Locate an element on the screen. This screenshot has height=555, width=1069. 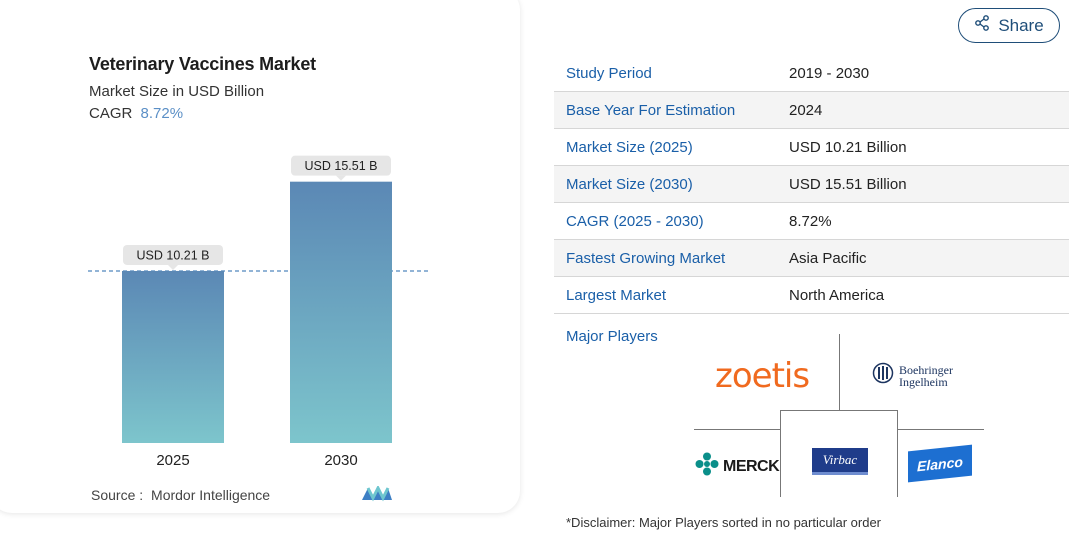
ingelheim-text: Ingelheim is located at coordinates (923, 381).